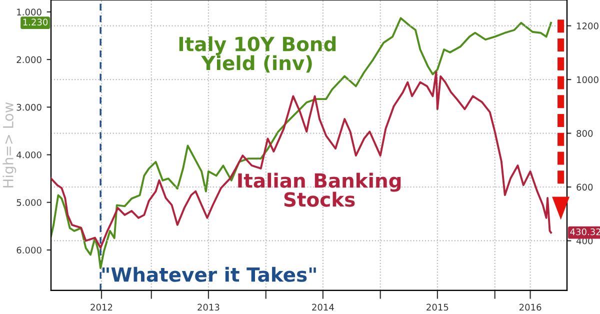 The height and width of the screenshot is (314, 600). Describe the element at coordinates (584, 133) in the screenshot. I see `y2-tick-label: 800` at that location.